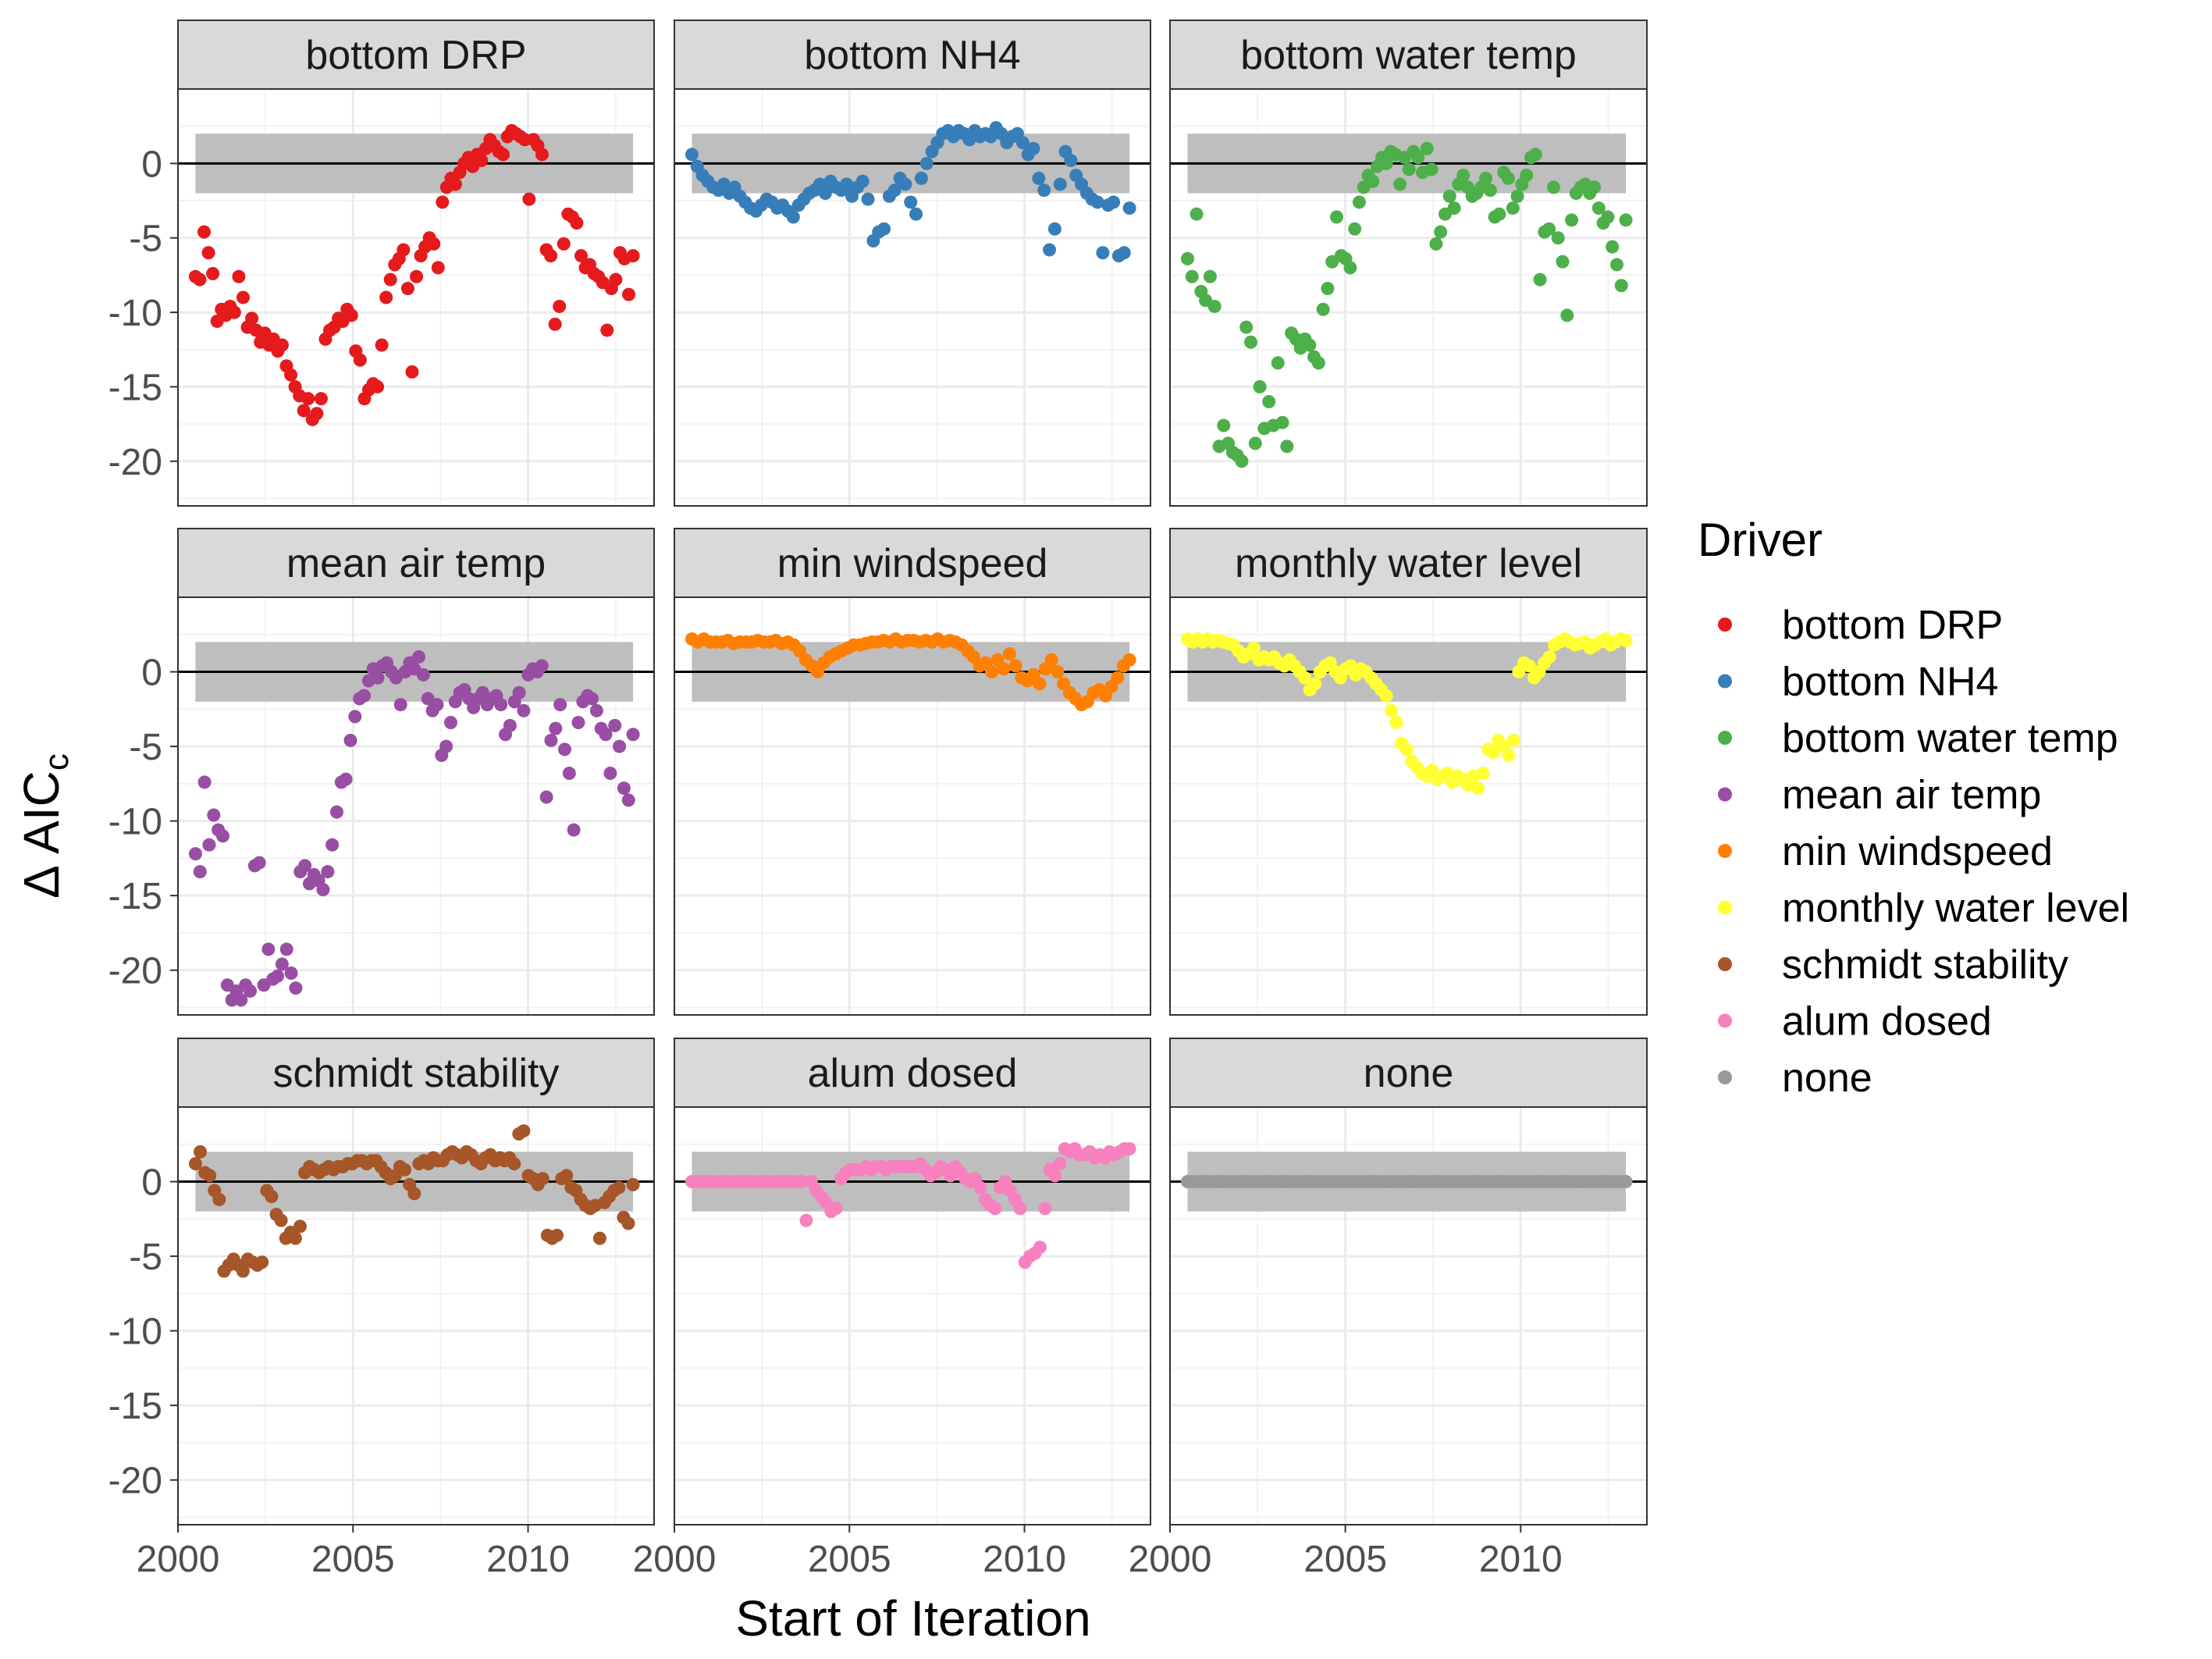  What do you see at coordinates (1521, 1559) in the screenshot?
I see `x-tick-label: 2010` at bounding box center [1521, 1559].